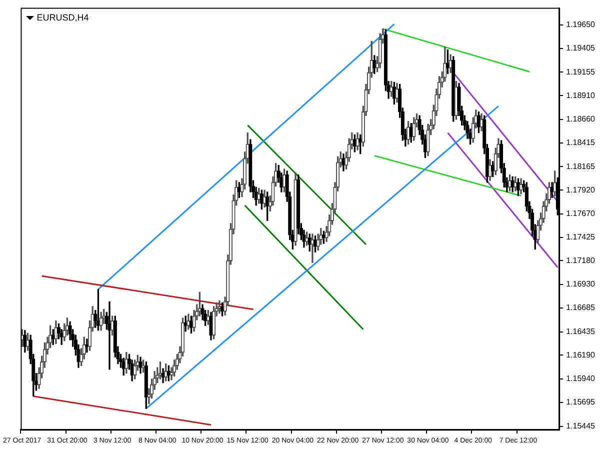  What do you see at coordinates (581, 284) in the screenshot?
I see `y-tick-label: 1.16930` at bounding box center [581, 284].